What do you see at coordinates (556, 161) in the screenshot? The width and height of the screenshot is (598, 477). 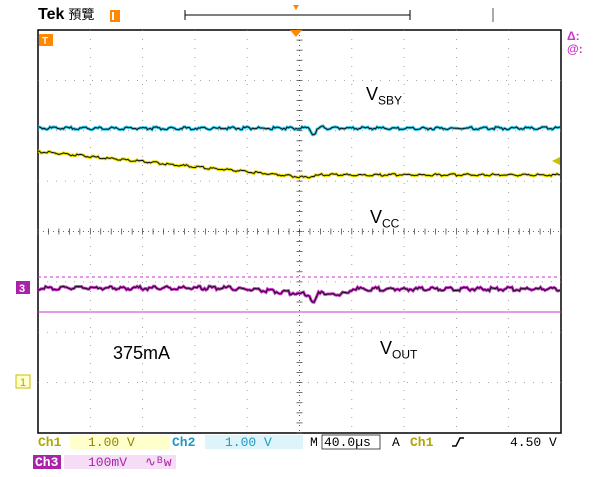 I see `trigger-level-right-icon` at bounding box center [556, 161].